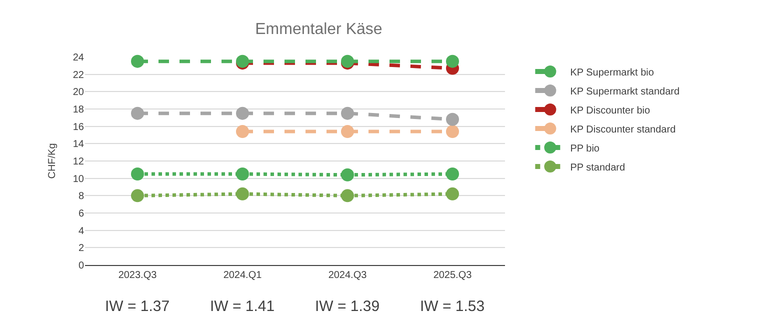 Image resolution: width=768 pixels, height=323 pixels. I want to click on y-tick-label: 12, so click(78, 162).